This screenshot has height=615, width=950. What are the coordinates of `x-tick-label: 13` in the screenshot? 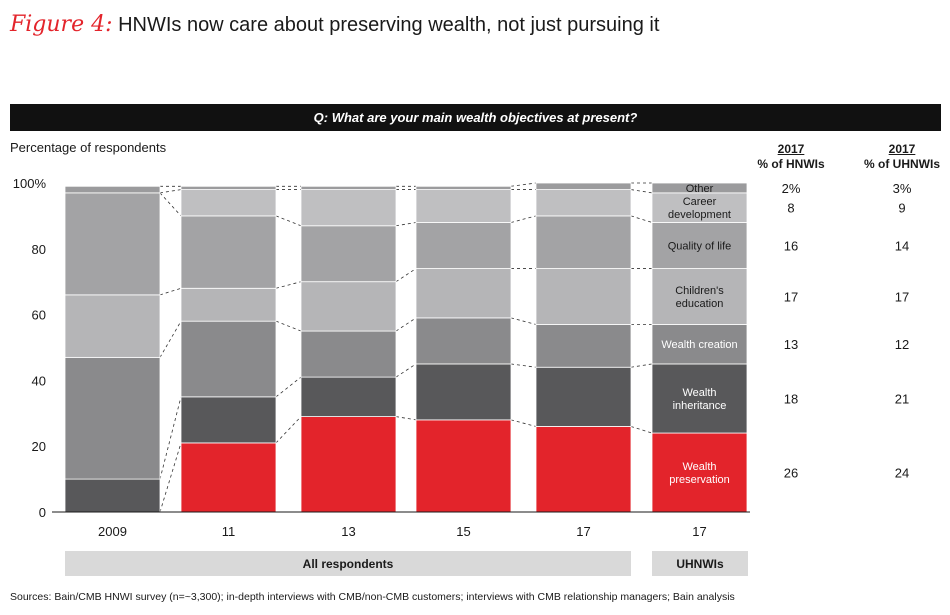 It's located at (348, 531).